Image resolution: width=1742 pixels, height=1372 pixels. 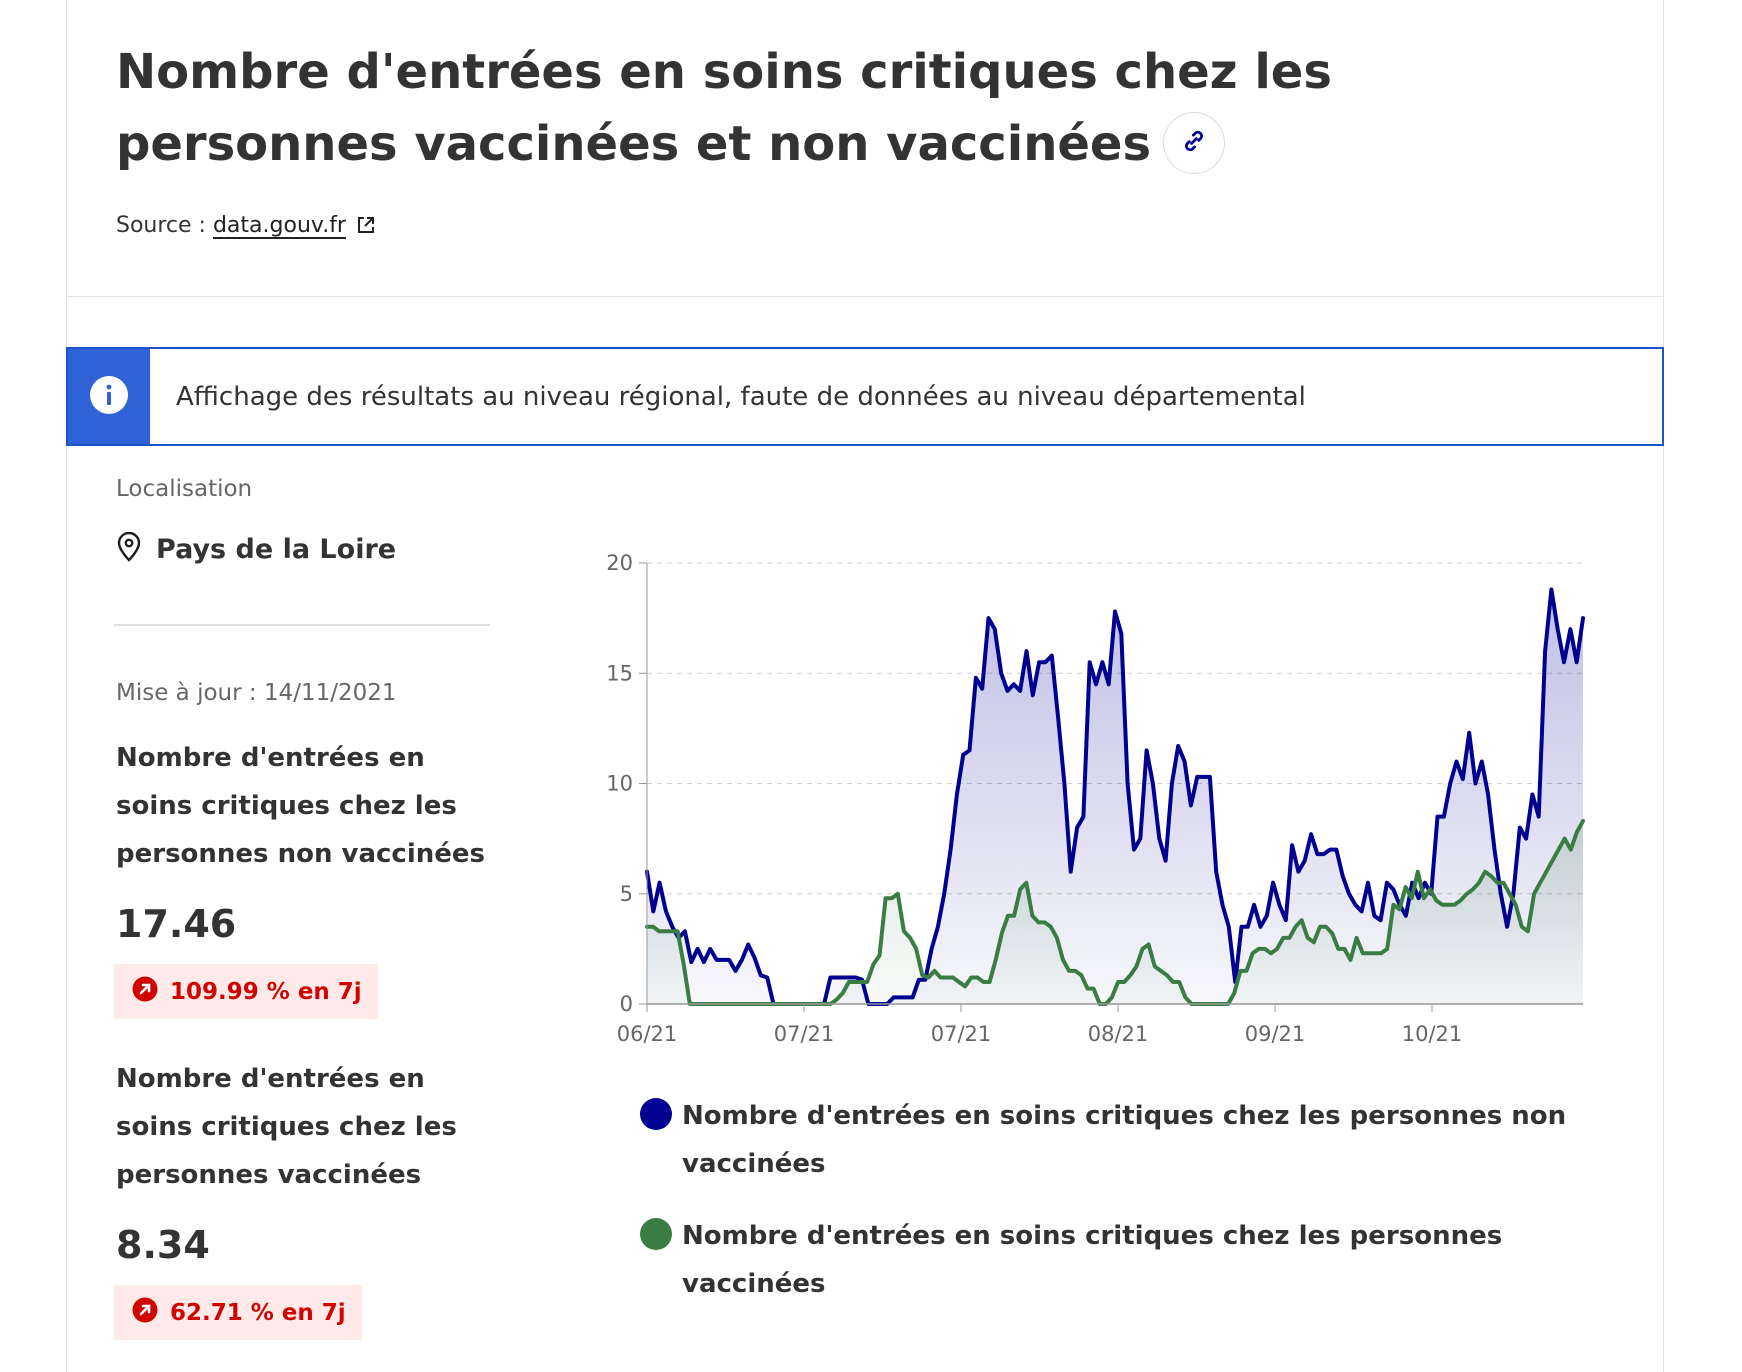 What do you see at coordinates (626, 1004) in the screenshot?
I see `y-tick-label: 0` at bounding box center [626, 1004].